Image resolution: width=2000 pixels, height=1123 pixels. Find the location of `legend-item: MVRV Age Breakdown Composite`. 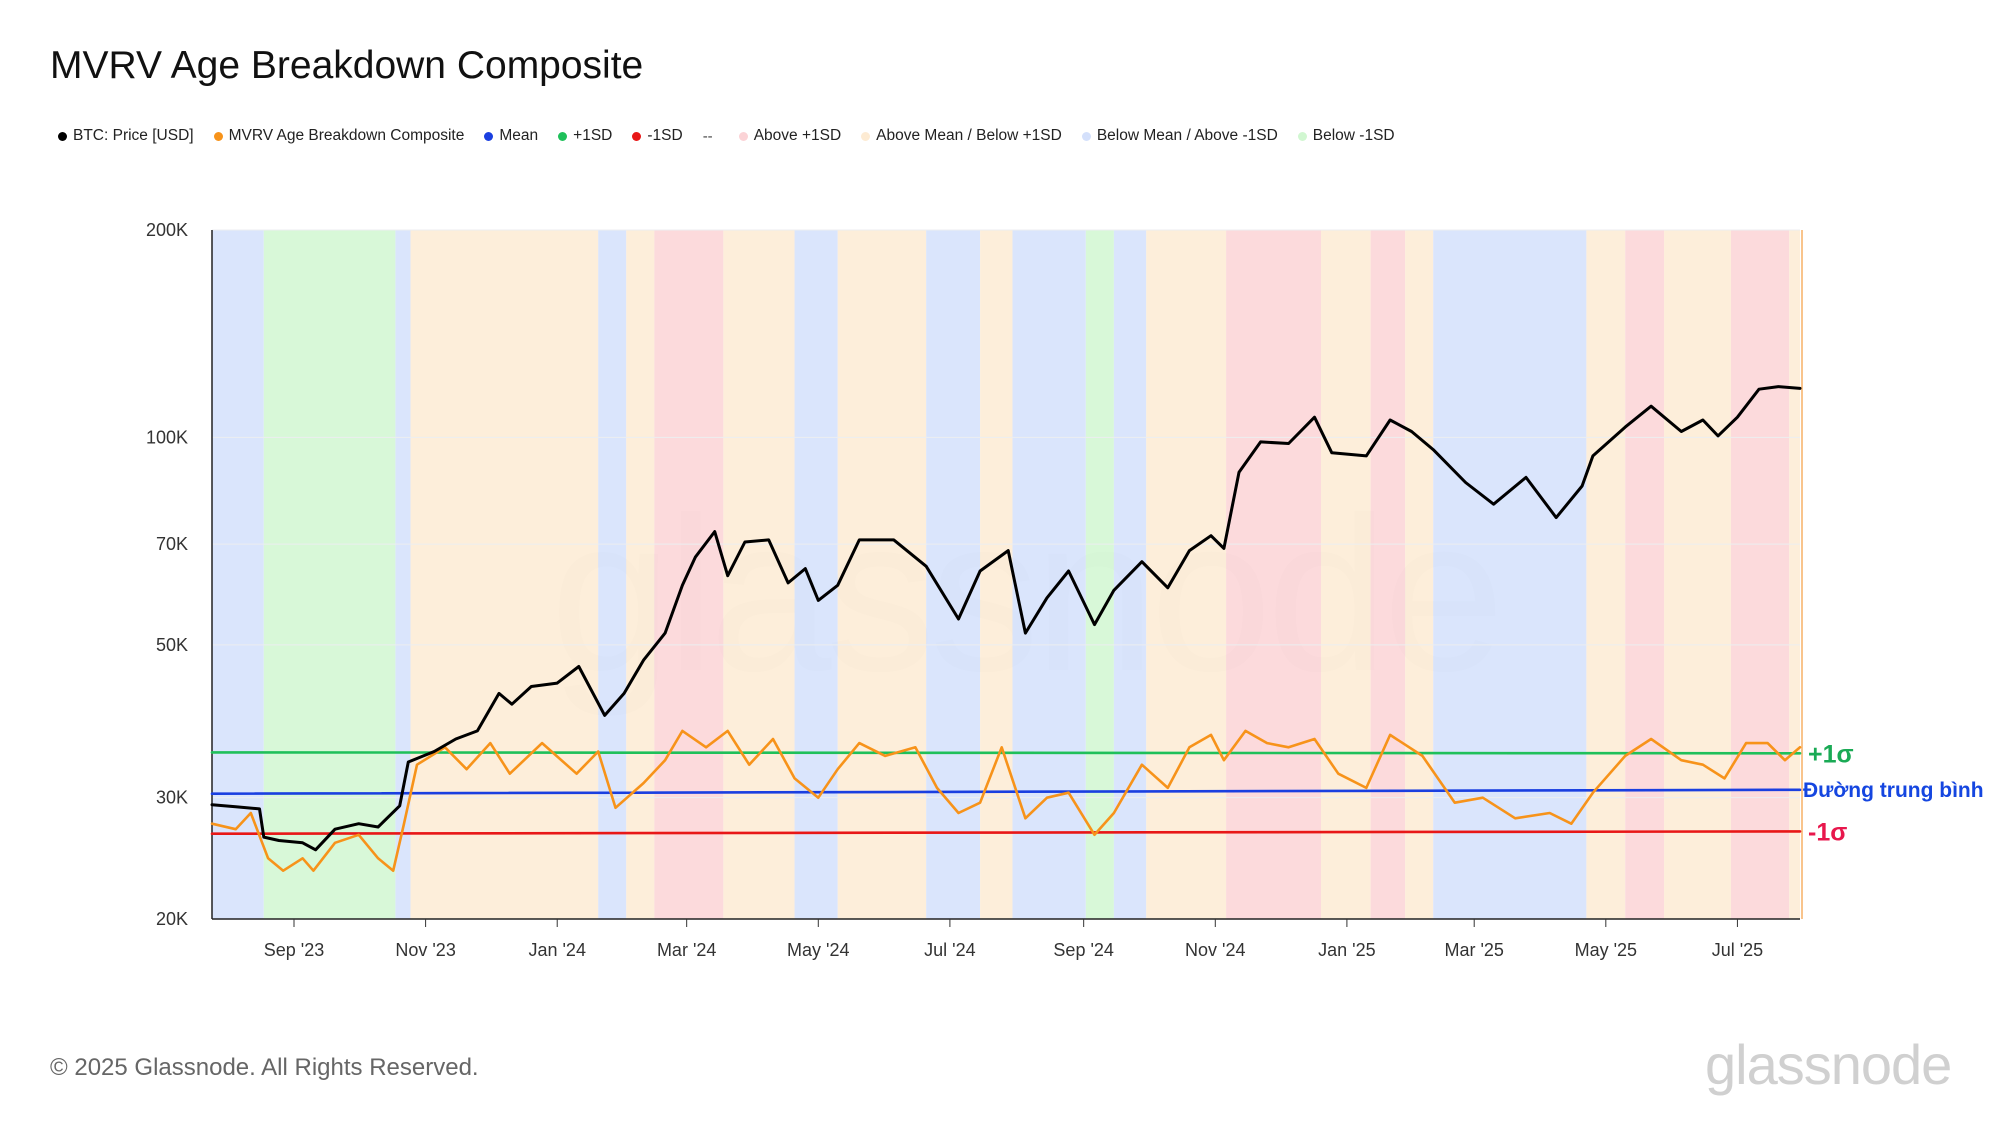

legend-item: MVRV Age Breakdown Composite is located at coordinates (339, 136).